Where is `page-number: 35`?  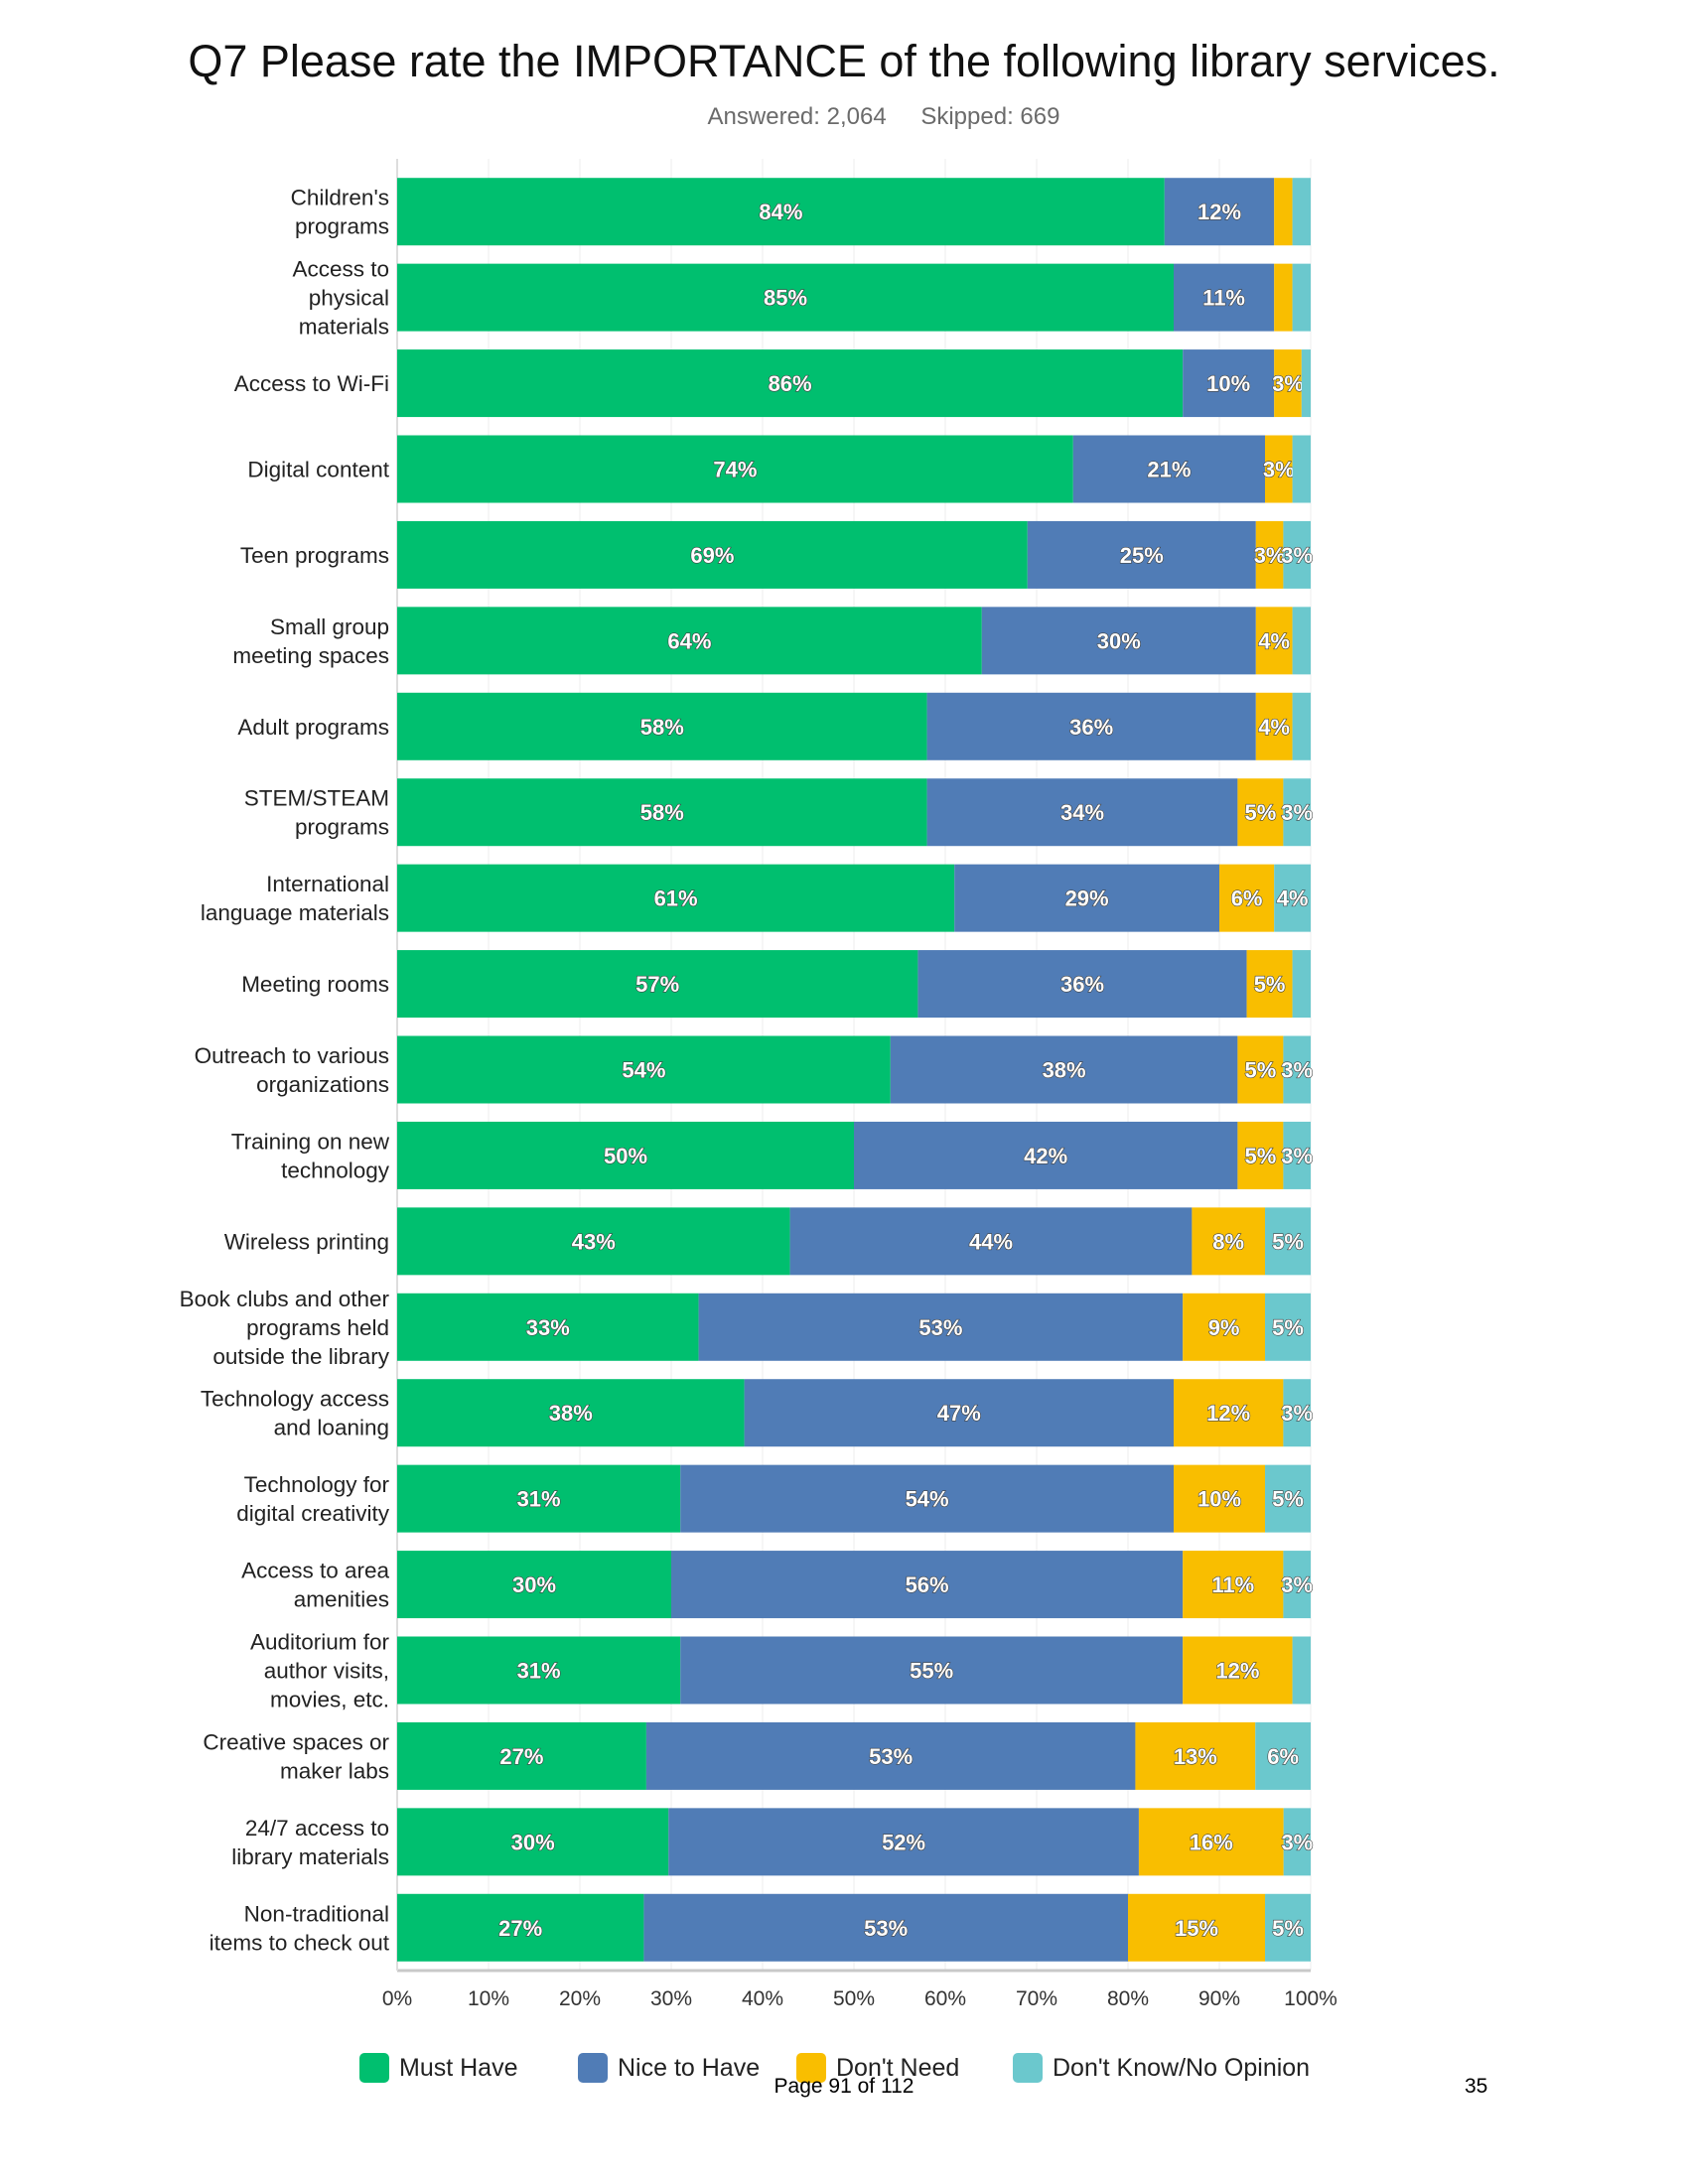
page-number: 35 is located at coordinates (1476, 2086).